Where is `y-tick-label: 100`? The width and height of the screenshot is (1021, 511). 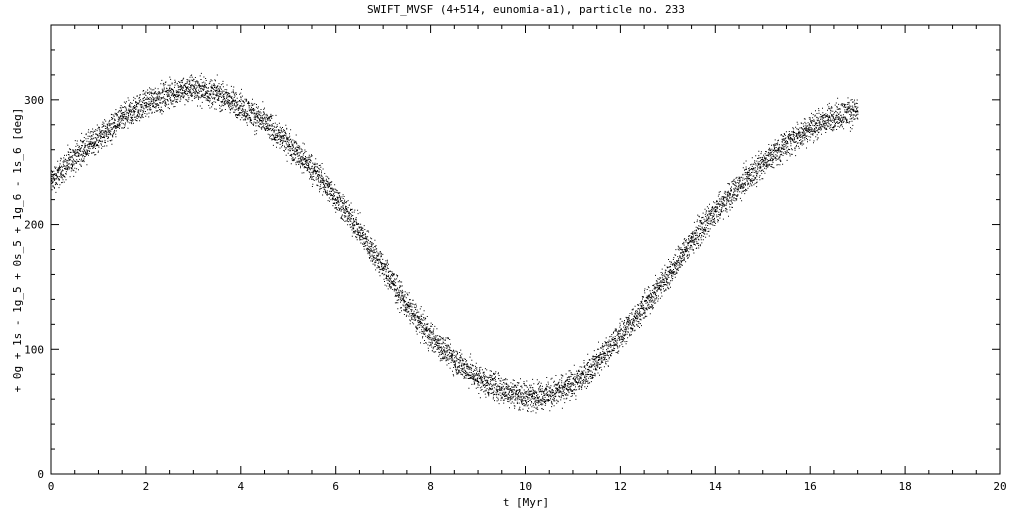
y-tick-label: 100 is located at coordinates (34, 349).